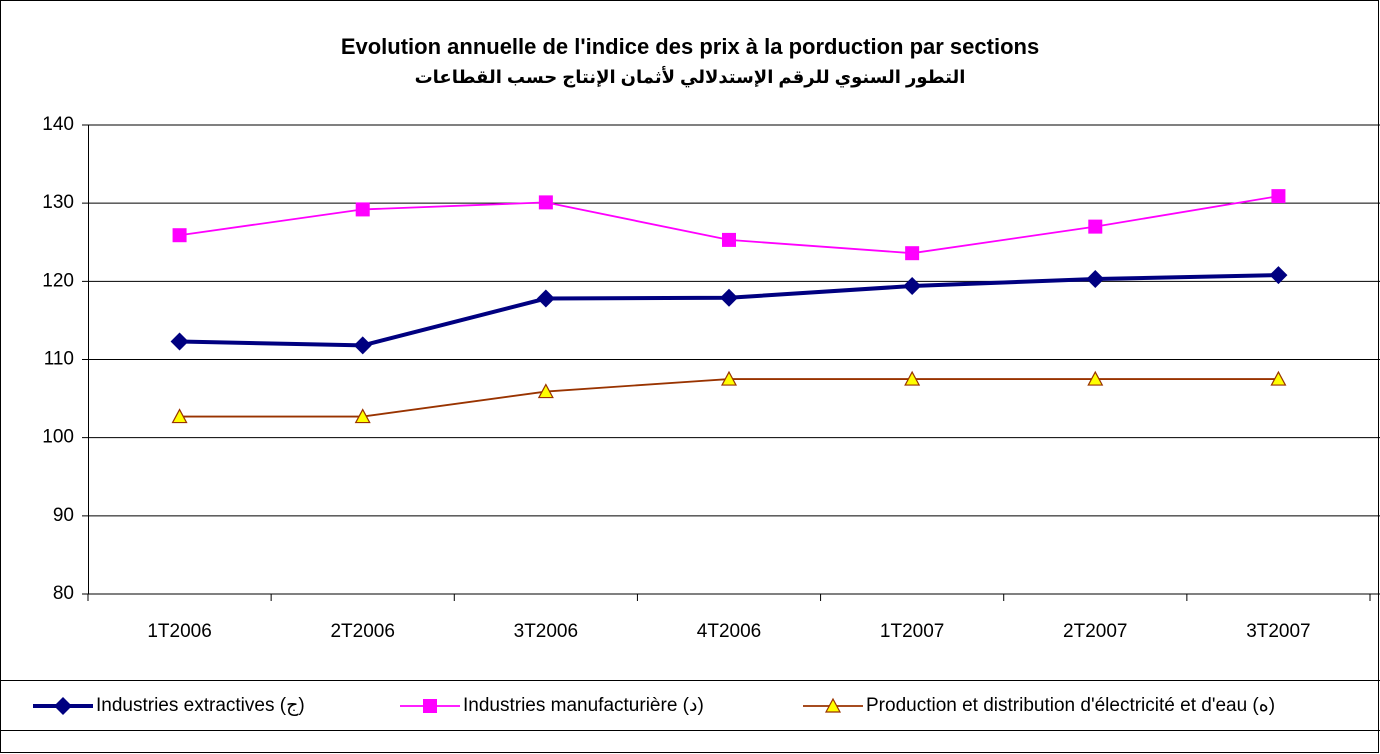 The width and height of the screenshot is (1380, 754). Describe the element at coordinates (58, 437) in the screenshot. I see `y-tick-label: 100` at that location.